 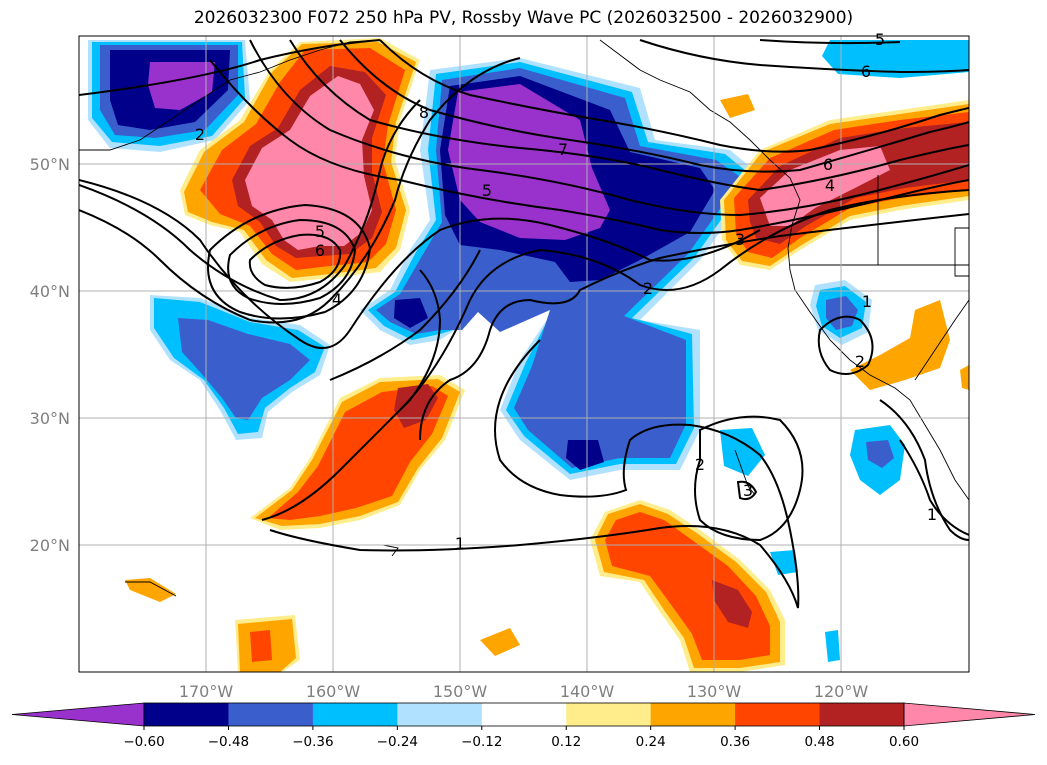 What do you see at coordinates (880, 454) in the screenshot?
I see `neg-anomaly-mx-blue` at bounding box center [880, 454].